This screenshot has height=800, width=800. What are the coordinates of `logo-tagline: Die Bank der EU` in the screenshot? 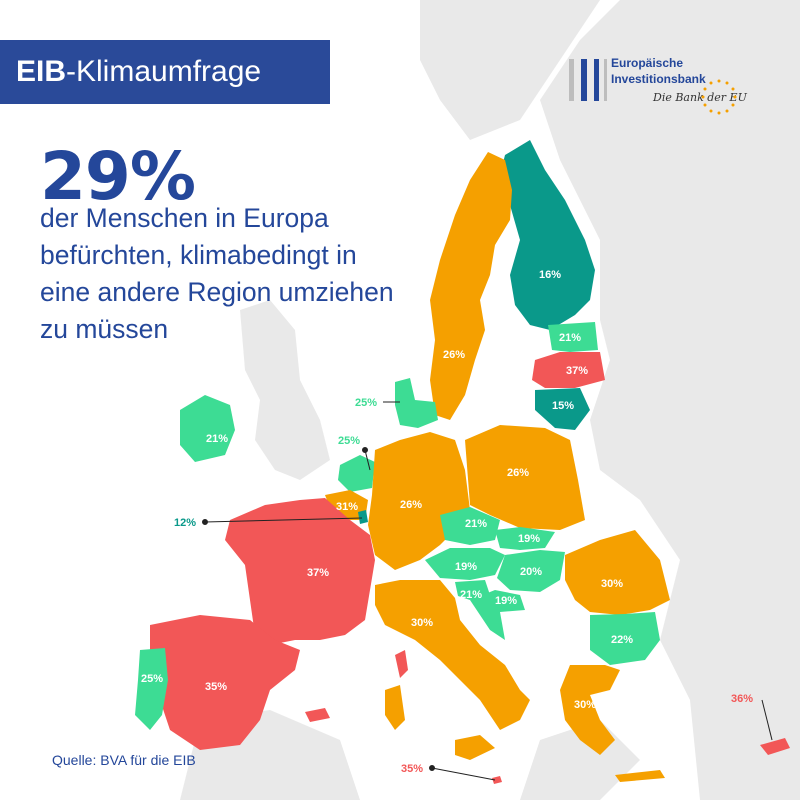 It's located at (700, 97).